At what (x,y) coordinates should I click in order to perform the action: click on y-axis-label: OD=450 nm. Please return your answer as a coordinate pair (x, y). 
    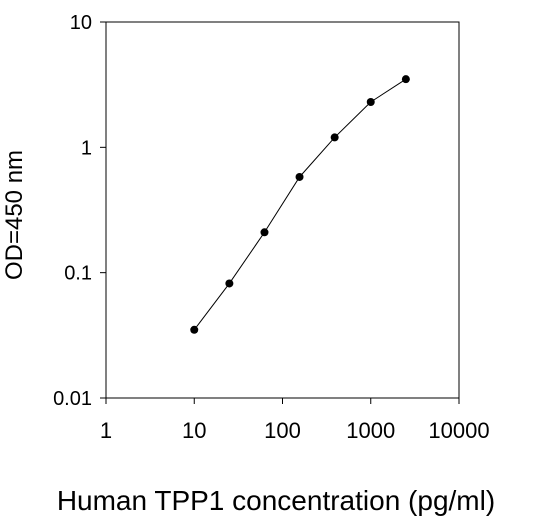
    Looking at the image, I should click on (14, 215).